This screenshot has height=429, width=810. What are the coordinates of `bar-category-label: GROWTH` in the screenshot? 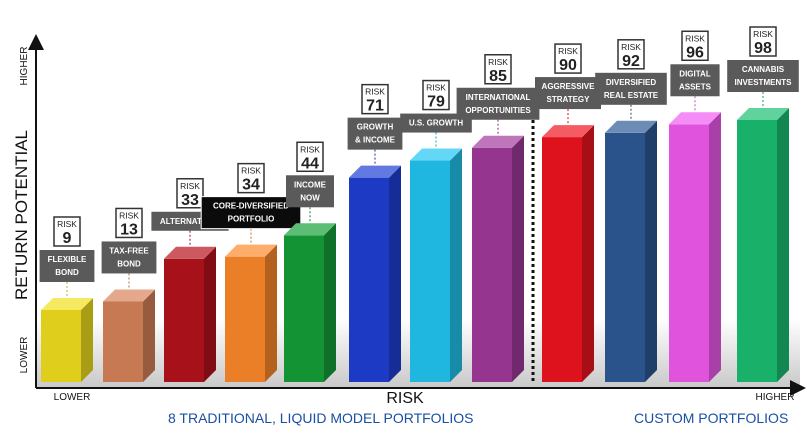 It's located at (375, 127).